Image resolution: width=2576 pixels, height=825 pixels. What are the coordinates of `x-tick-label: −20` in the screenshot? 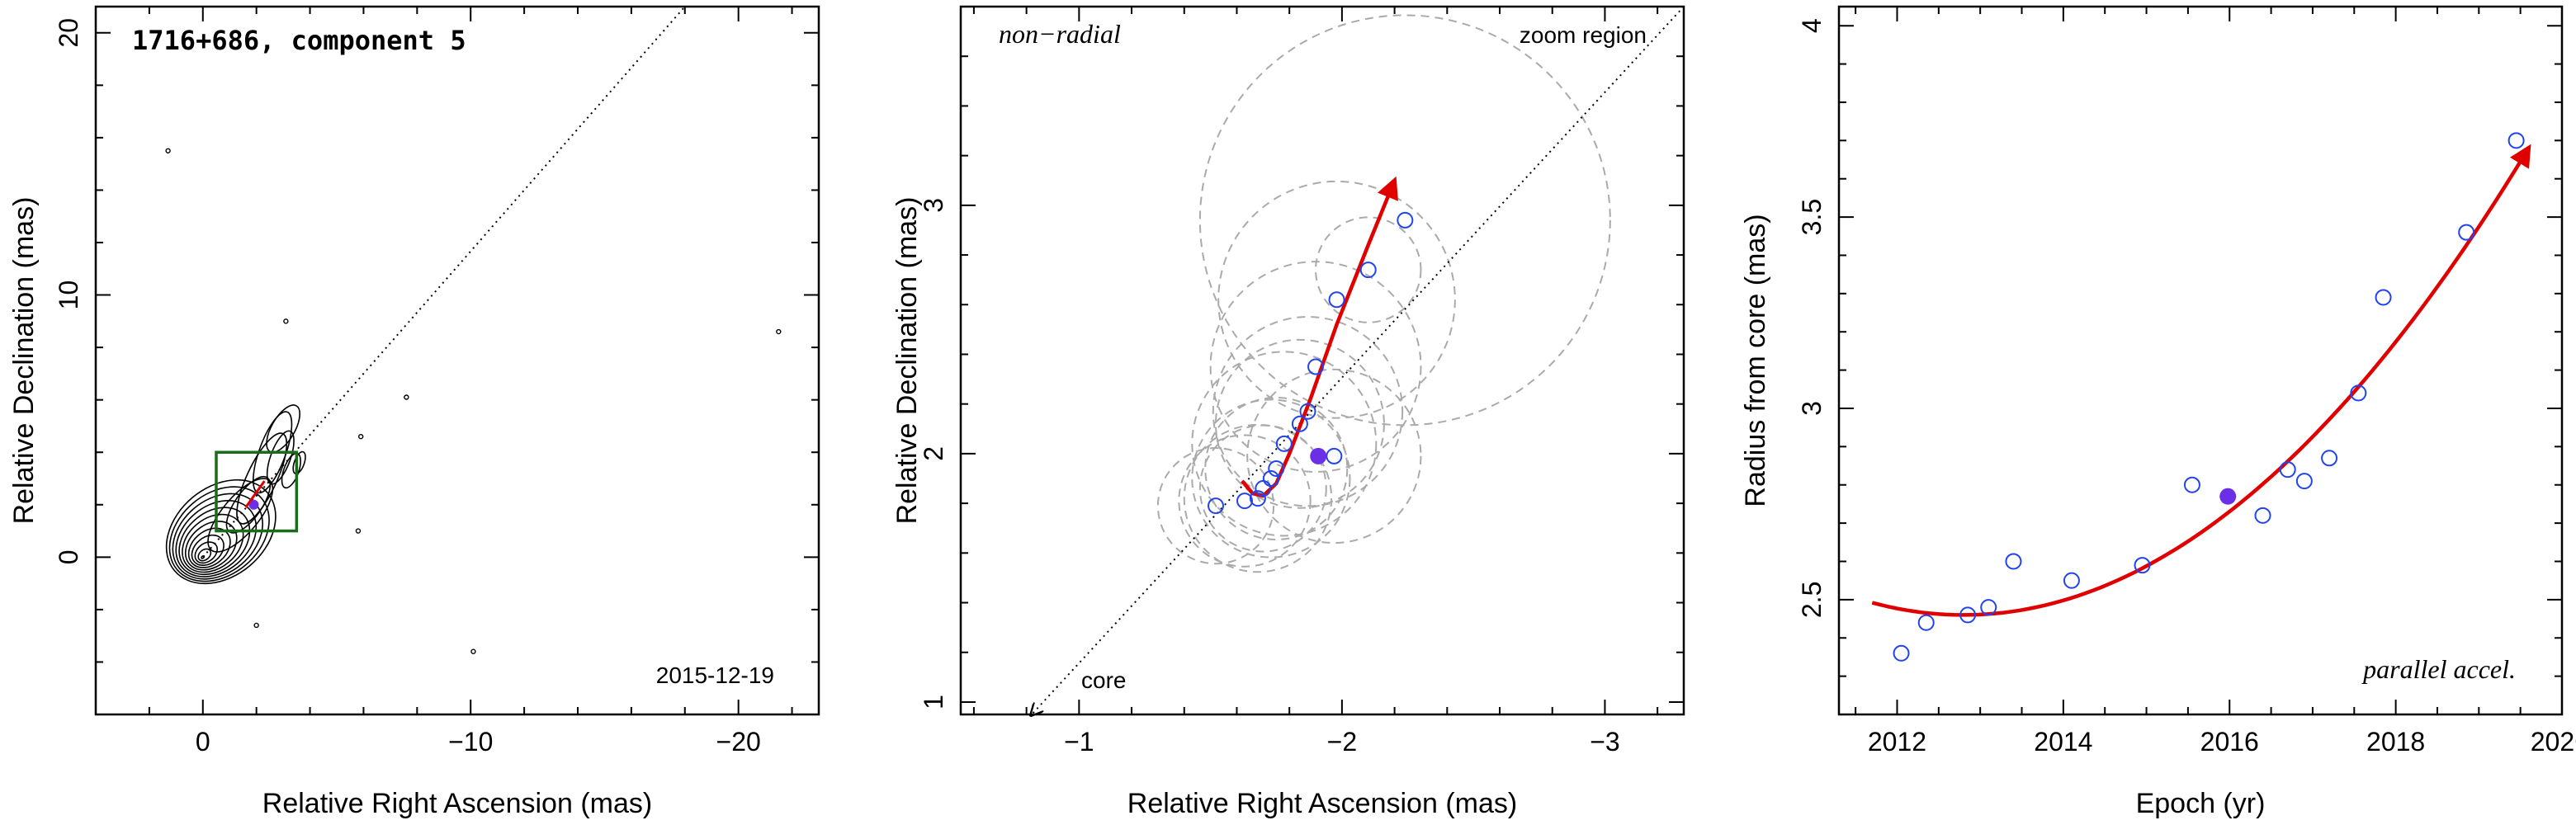 It's located at (738, 742).